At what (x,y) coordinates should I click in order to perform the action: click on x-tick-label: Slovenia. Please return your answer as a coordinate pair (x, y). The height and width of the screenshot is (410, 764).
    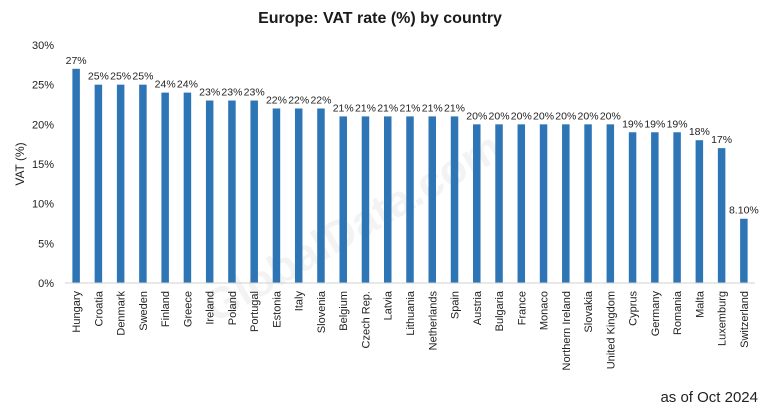
    Looking at the image, I should click on (322, 311).